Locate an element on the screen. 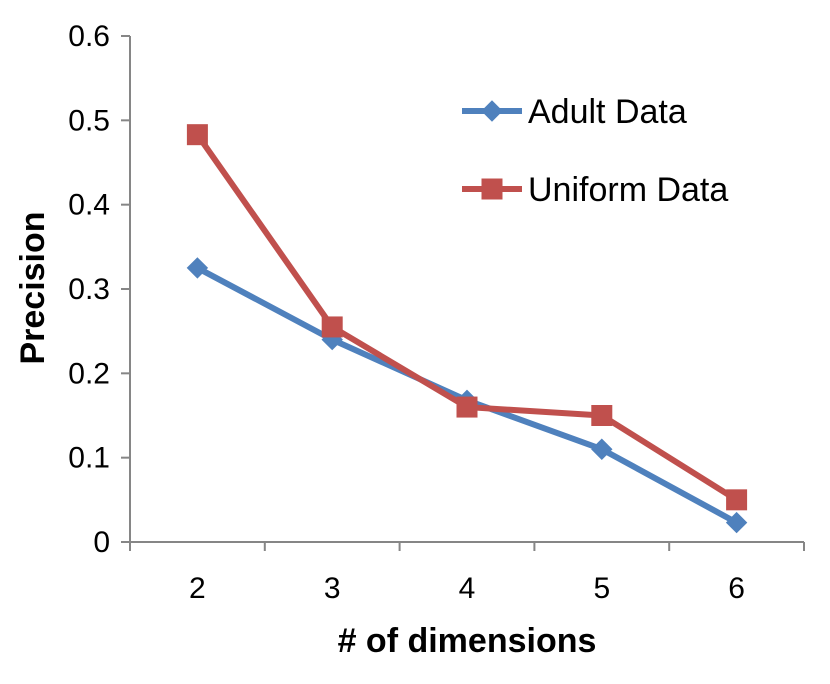 The image size is (830, 684). legend-item-uniform-data: Uniform Data is located at coordinates (595, 190).